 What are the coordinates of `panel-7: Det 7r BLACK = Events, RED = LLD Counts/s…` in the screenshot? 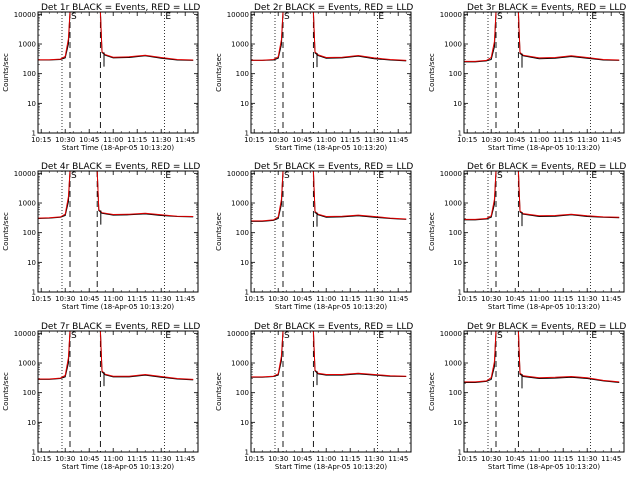 It's located at (101, 396).